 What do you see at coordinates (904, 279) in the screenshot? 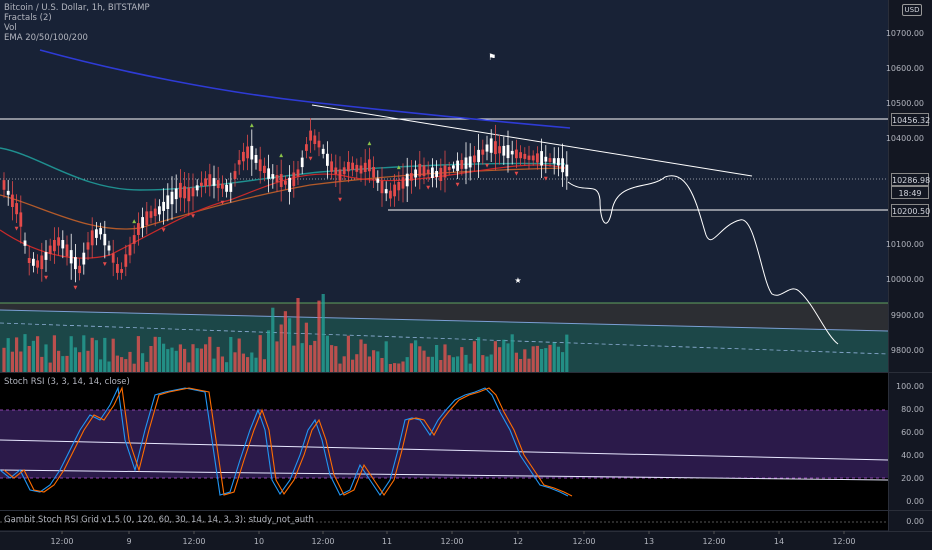
I see `price-axis-label: 10000.00` at bounding box center [904, 279].